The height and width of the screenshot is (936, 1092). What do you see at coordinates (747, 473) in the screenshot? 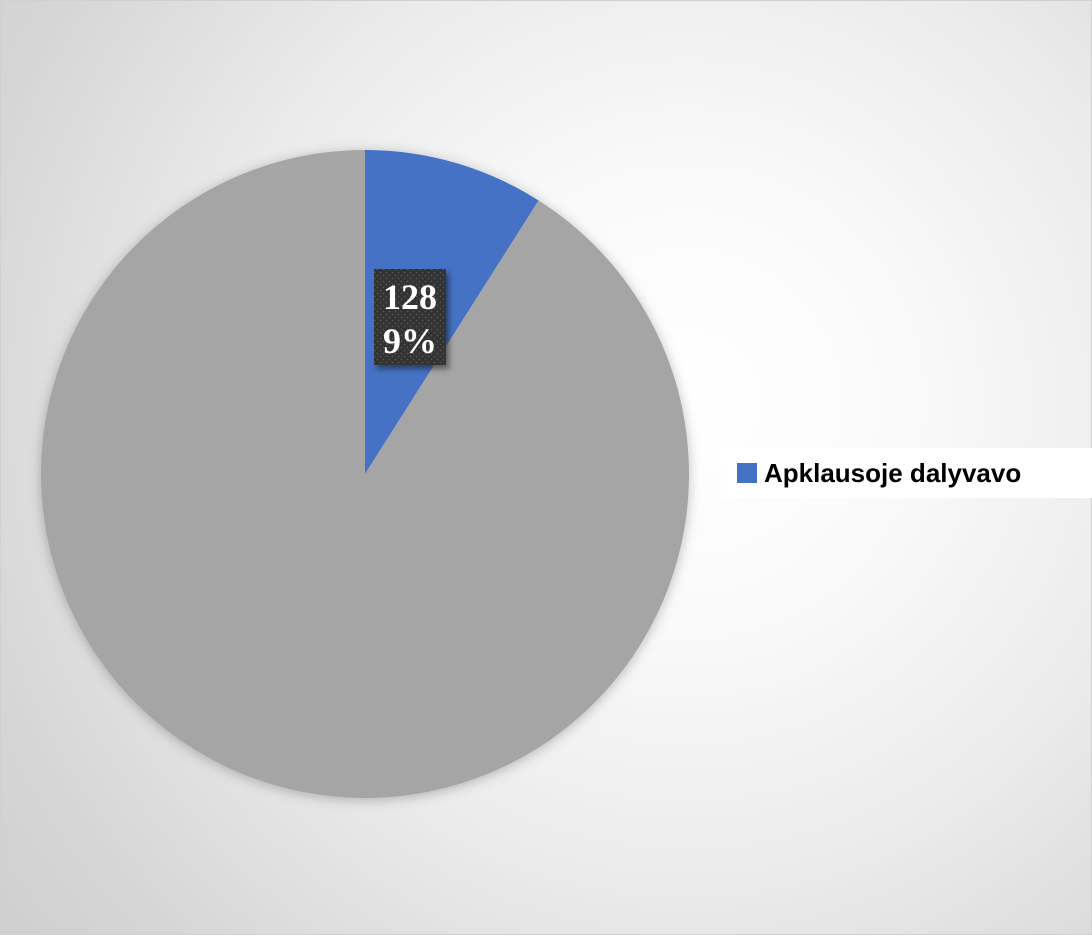
I see `legend-swatch` at bounding box center [747, 473].